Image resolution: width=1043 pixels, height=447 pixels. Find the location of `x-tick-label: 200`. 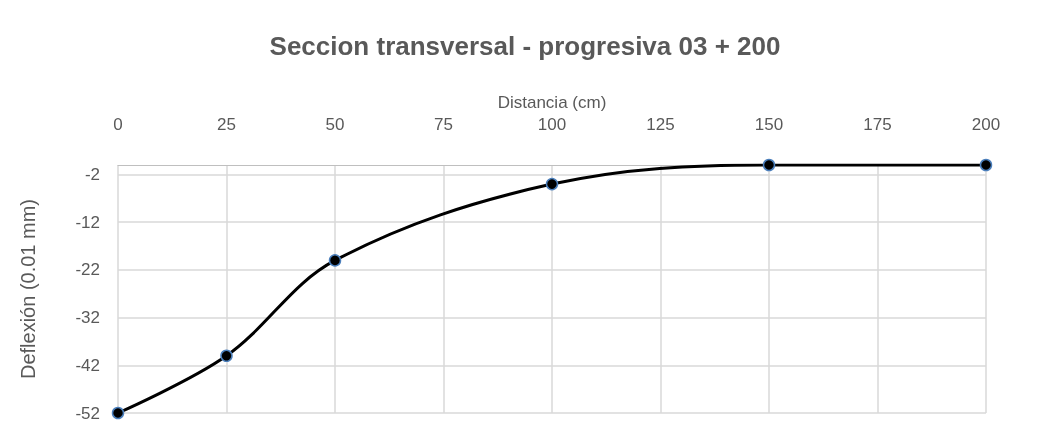

x-tick-label: 200 is located at coordinates (986, 124).